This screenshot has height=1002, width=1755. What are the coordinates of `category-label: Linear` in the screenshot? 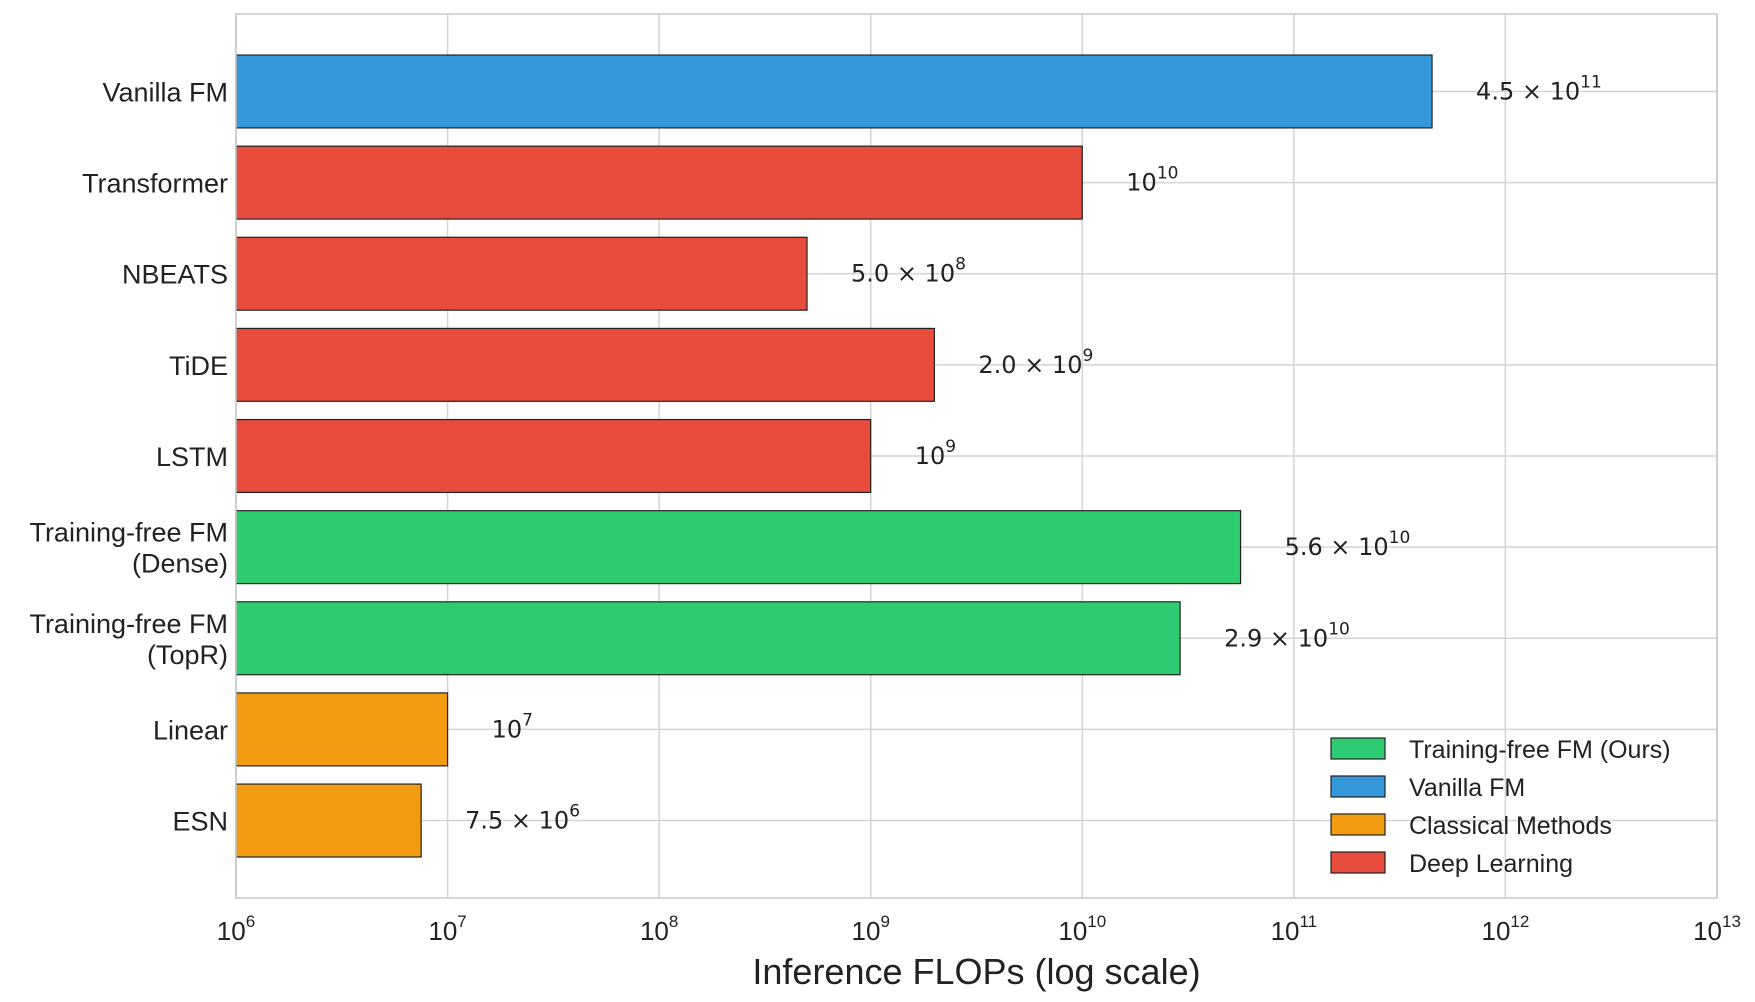 It's located at (190, 730).